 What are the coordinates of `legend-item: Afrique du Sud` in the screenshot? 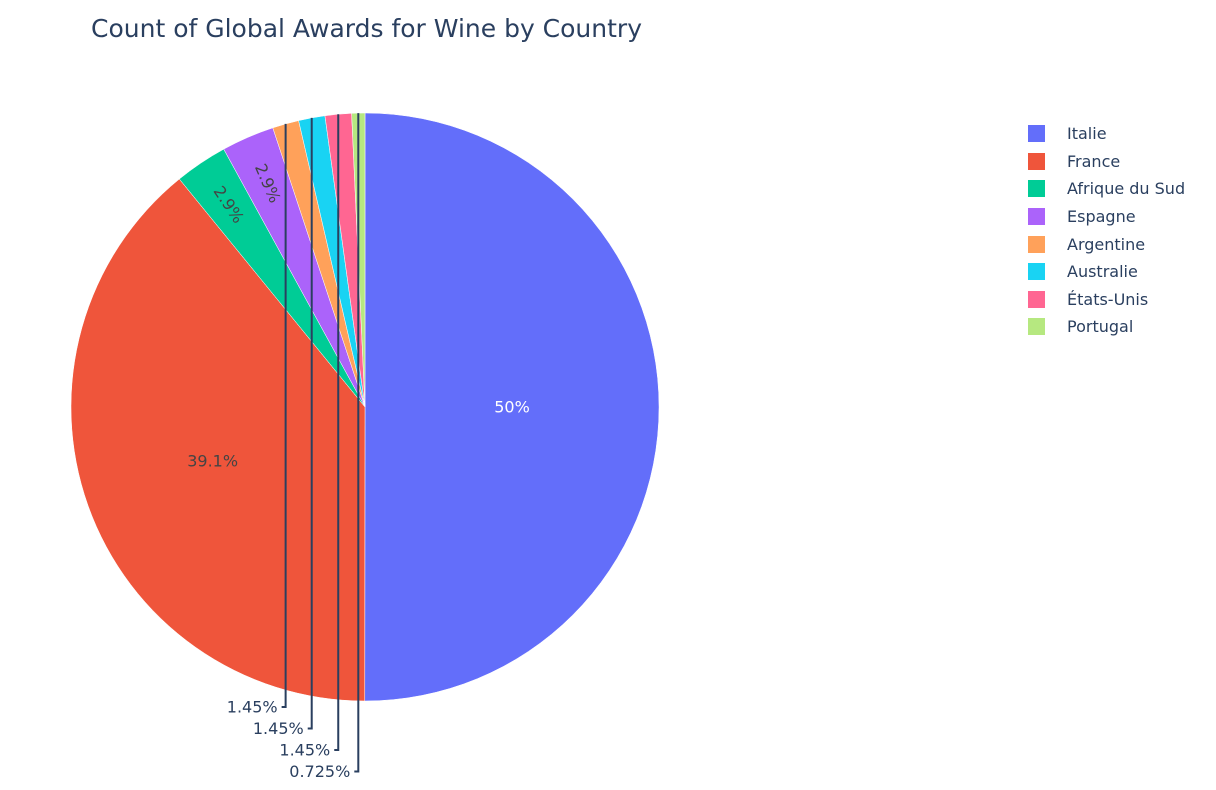 It's located at (1106, 189).